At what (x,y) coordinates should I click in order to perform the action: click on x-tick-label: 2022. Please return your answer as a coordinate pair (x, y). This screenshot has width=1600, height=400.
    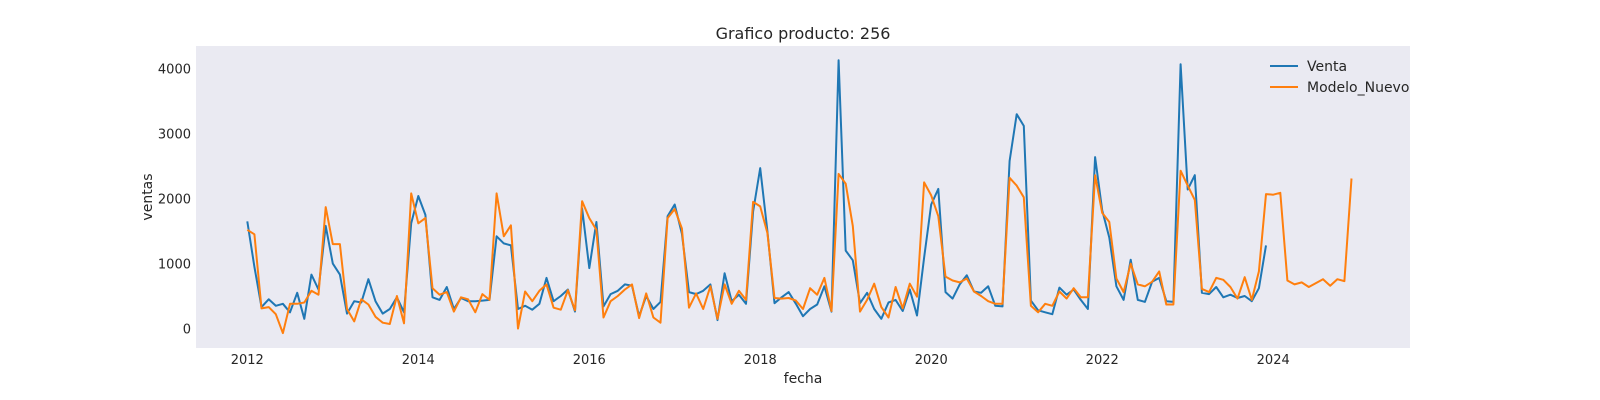
    Looking at the image, I should click on (1102, 360).